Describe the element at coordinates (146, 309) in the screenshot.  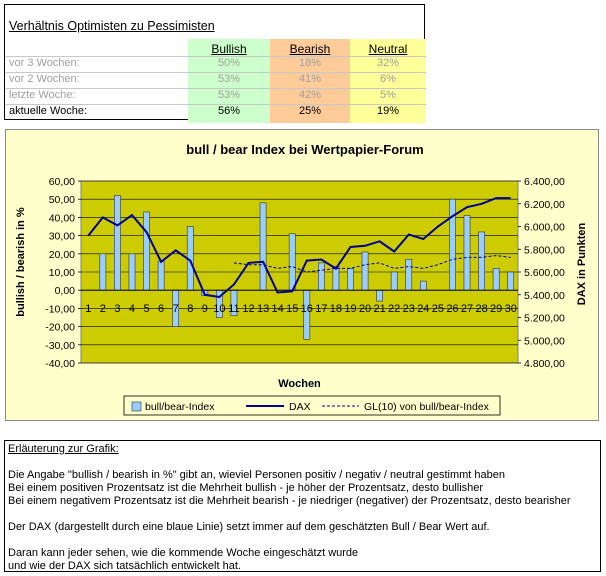
I see `x-tick-label: 5` at that location.